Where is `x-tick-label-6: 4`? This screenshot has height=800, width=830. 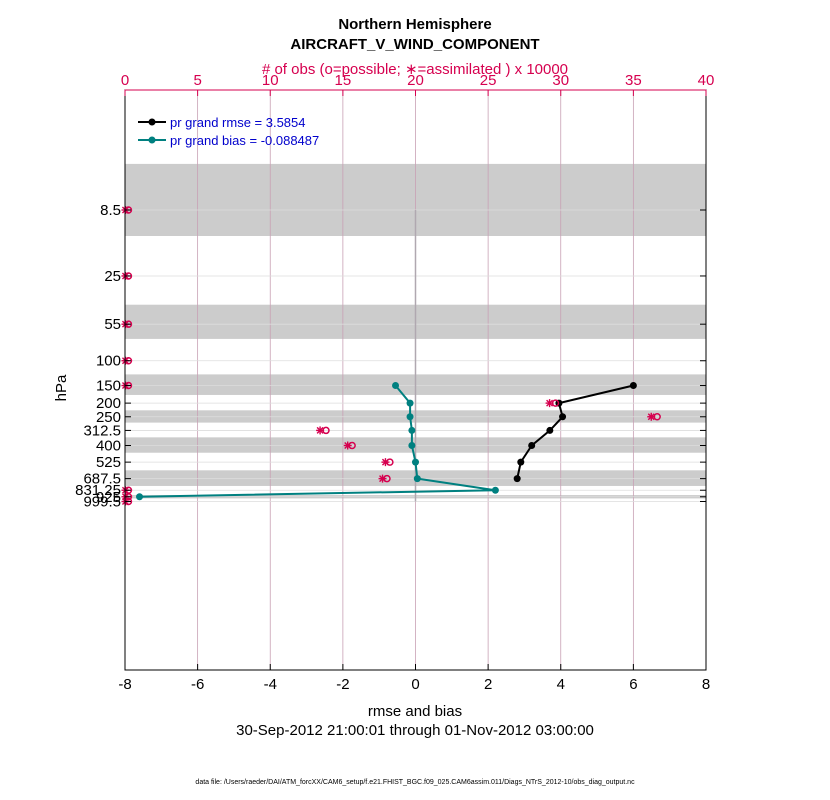 x-tick-label-6: 4 is located at coordinates (561, 684).